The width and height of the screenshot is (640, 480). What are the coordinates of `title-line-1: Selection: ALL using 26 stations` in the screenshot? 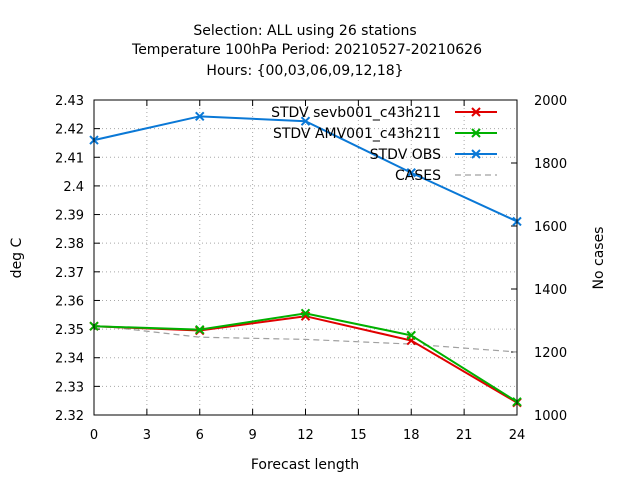 It's located at (304, 31).